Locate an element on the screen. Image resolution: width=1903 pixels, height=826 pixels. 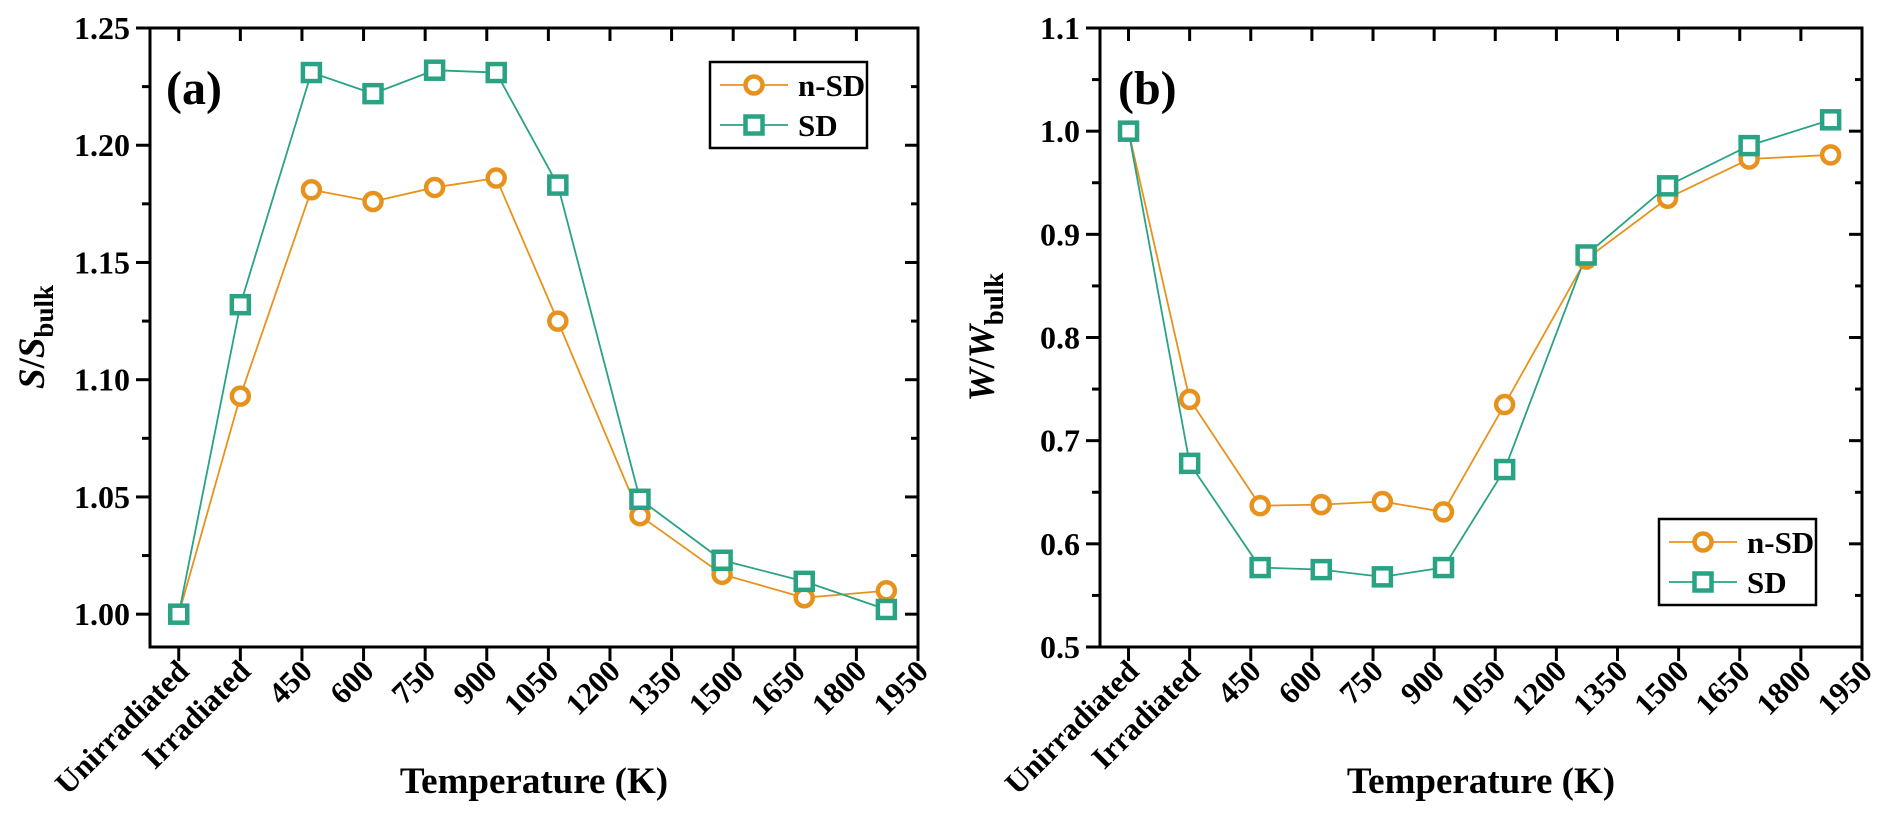
panel-b-x-tick-label: 600 is located at coordinates (1300, 682).